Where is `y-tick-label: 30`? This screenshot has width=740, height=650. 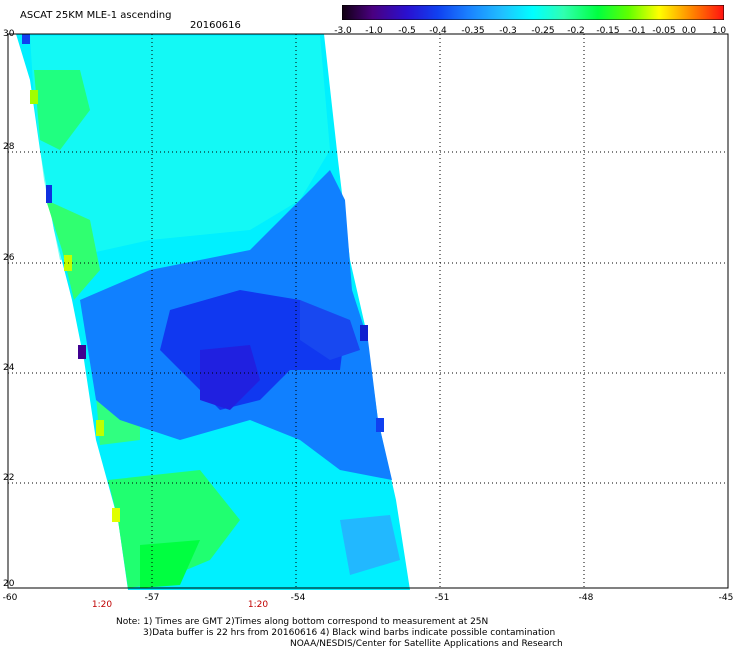
y-tick-label: 30 is located at coordinates (9, 34).